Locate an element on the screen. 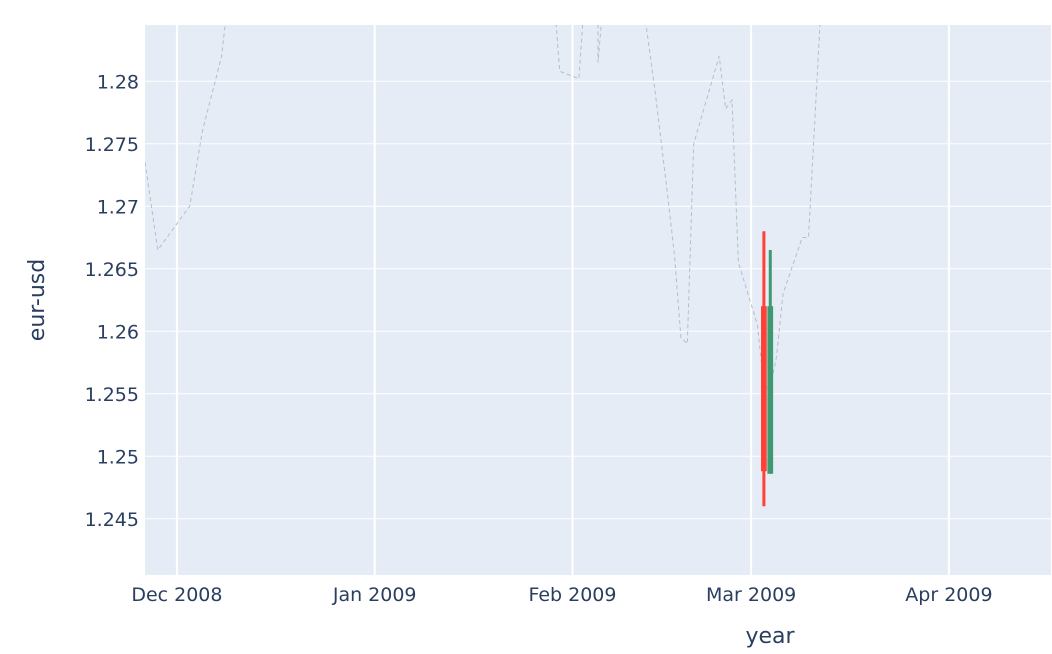 The width and height of the screenshot is (1052, 654). y-tick-label: 1.25 is located at coordinates (118, 457).